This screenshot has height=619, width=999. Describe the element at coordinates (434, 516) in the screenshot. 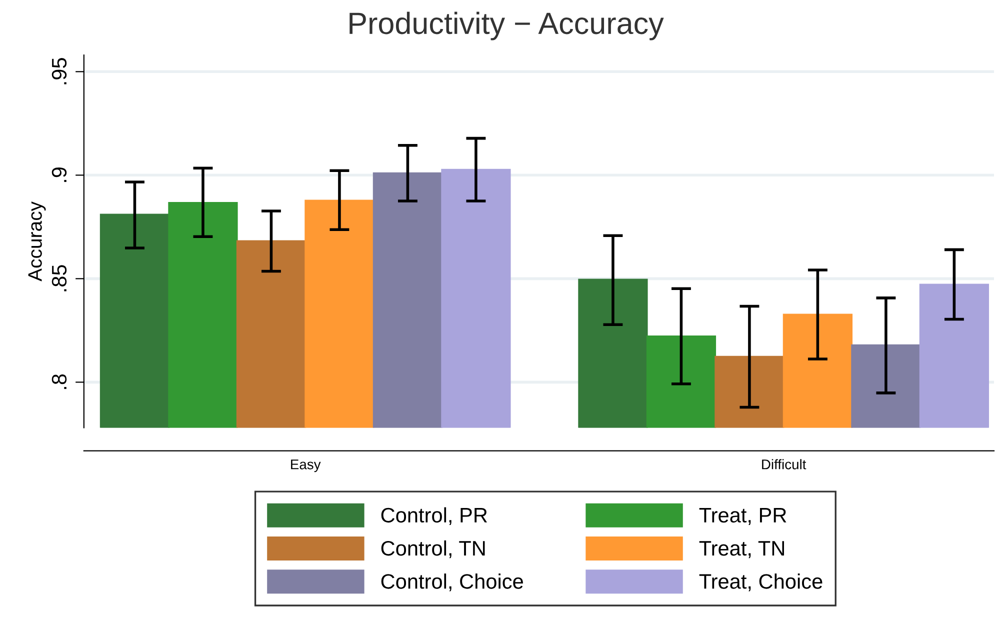

I see `legend-label: Control, PR` at that location.